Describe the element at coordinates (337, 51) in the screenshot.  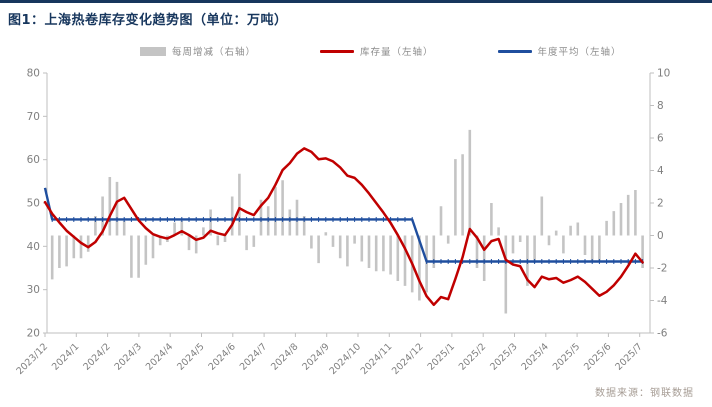
I see `red-line-swatch-icon` at that location.